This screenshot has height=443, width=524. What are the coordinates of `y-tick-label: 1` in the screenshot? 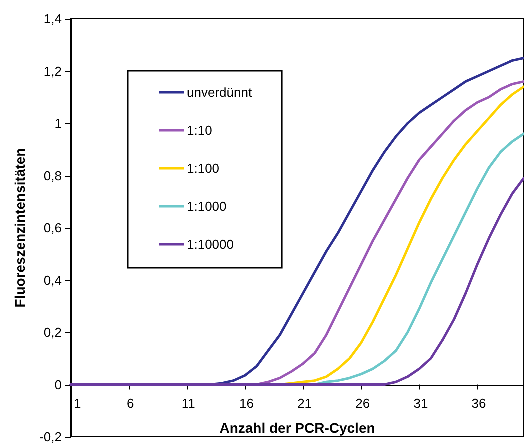 It's located at (58, 123).